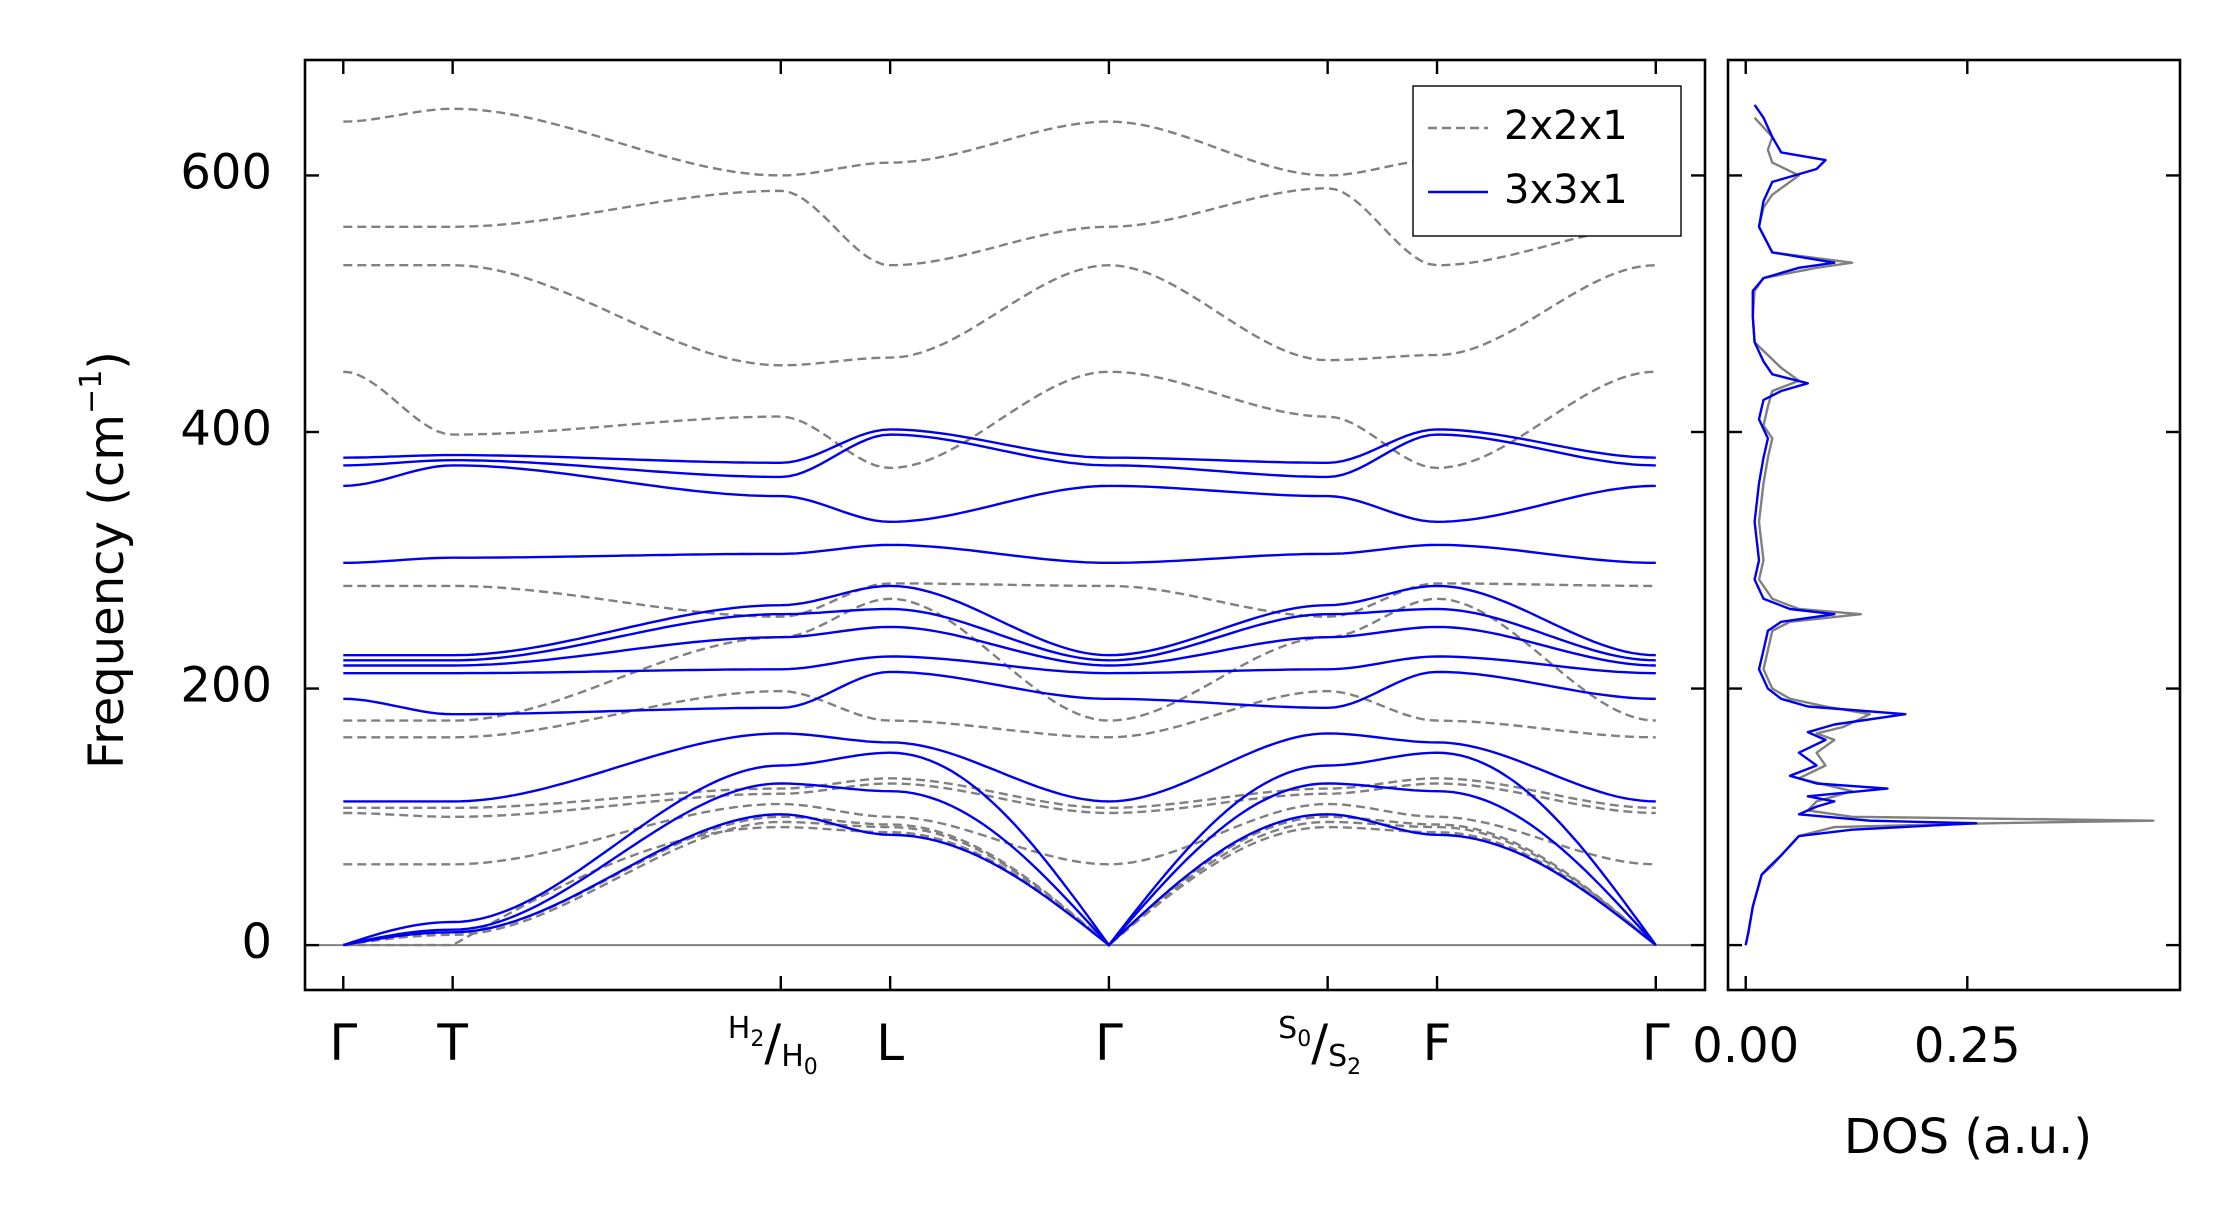 Image resolution: width=2222 pixels, height=1220 pixels. I want to click on dos-line-3x3x1, so click(1861, 525).